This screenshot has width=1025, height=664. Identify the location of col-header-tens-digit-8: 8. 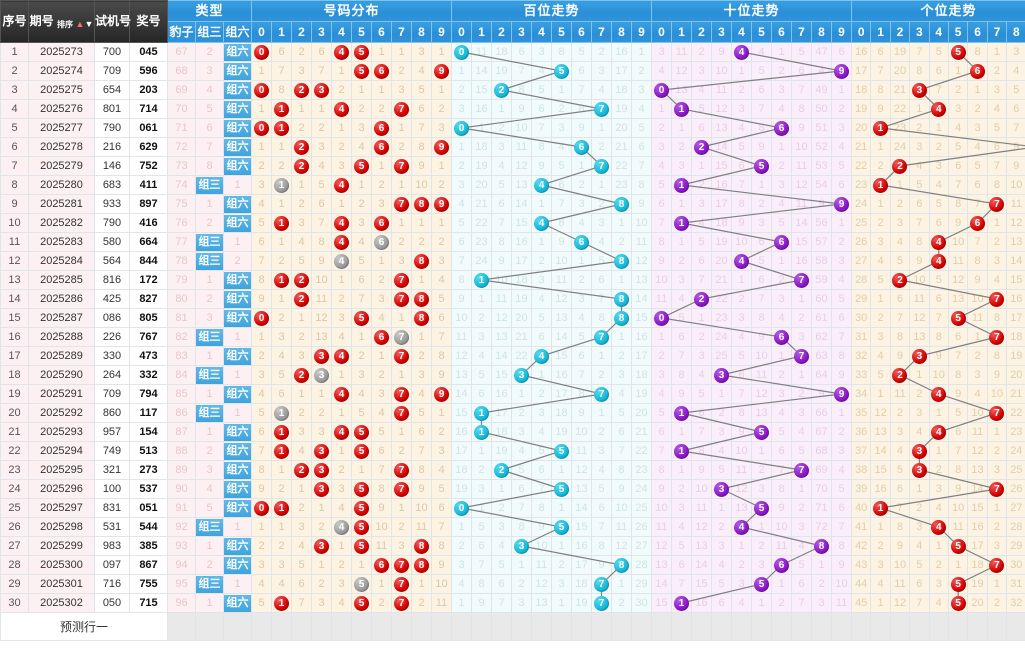
(821, 32).